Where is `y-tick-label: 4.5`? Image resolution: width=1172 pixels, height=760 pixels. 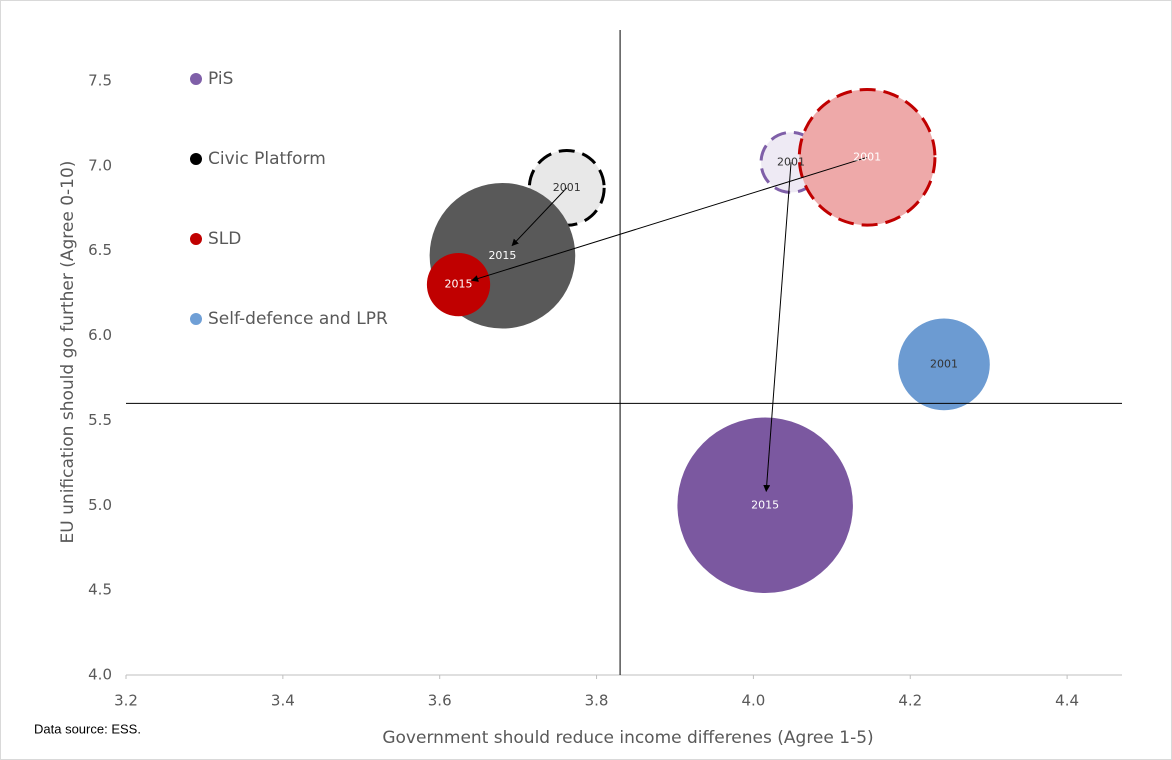
y-tick-label: 4.5 is located at coordinates (100, 590).